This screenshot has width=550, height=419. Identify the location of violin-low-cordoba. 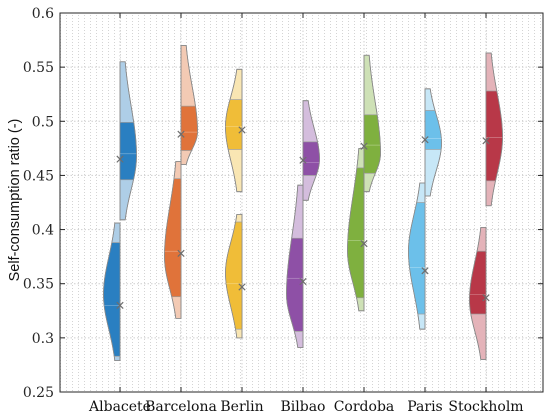
(356, 229).